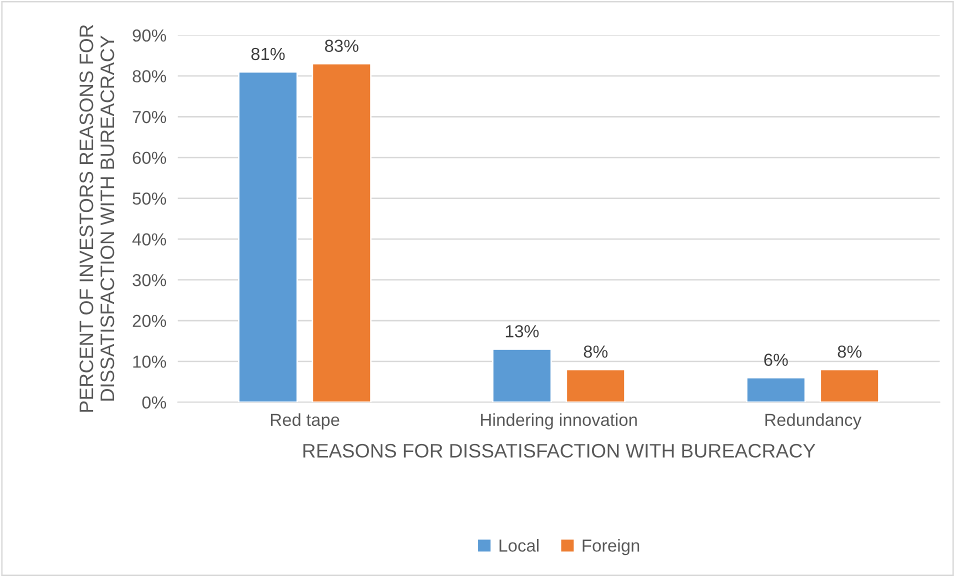  What do you see at coordinates (305, 421) in the screenshot?
I see `x-tick-label: Red tape` at bounding box center [305, 421].